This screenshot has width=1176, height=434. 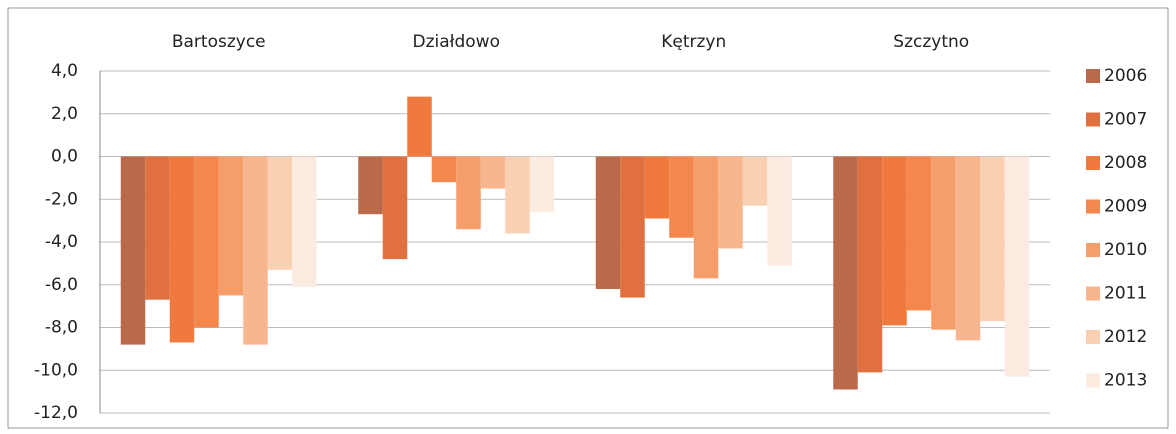 I want to click on legend-label: 2012, so click(x=1125, y=337).